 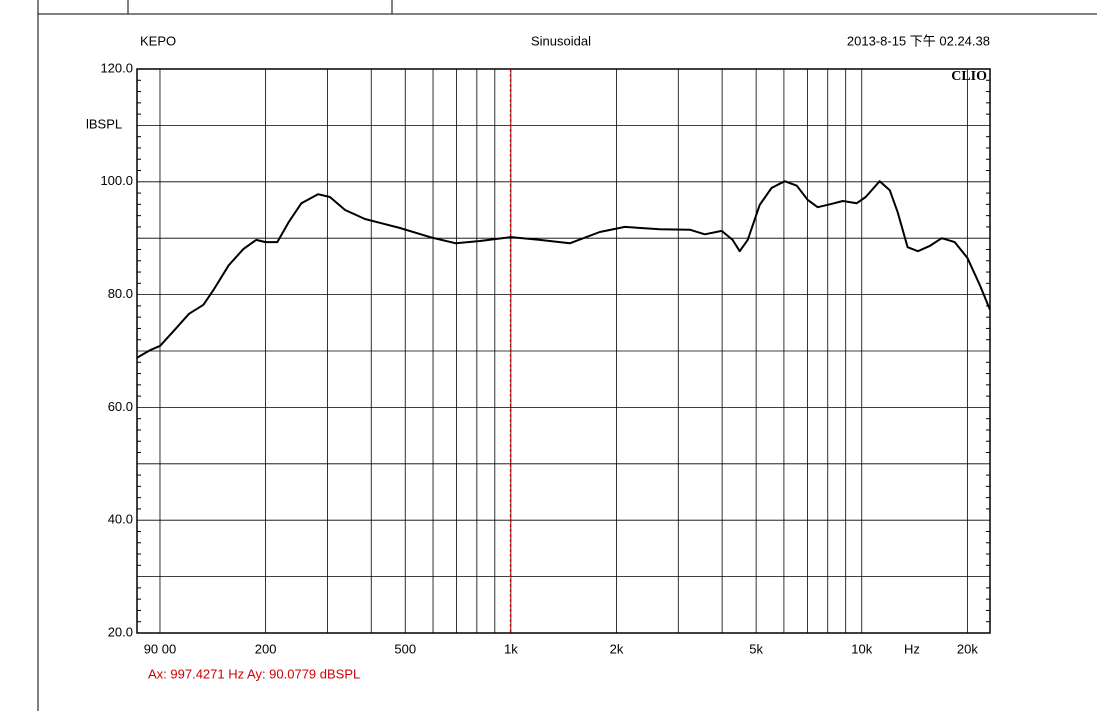 I want to click on x-tick-label: 5k, so click(x=756, y=648).